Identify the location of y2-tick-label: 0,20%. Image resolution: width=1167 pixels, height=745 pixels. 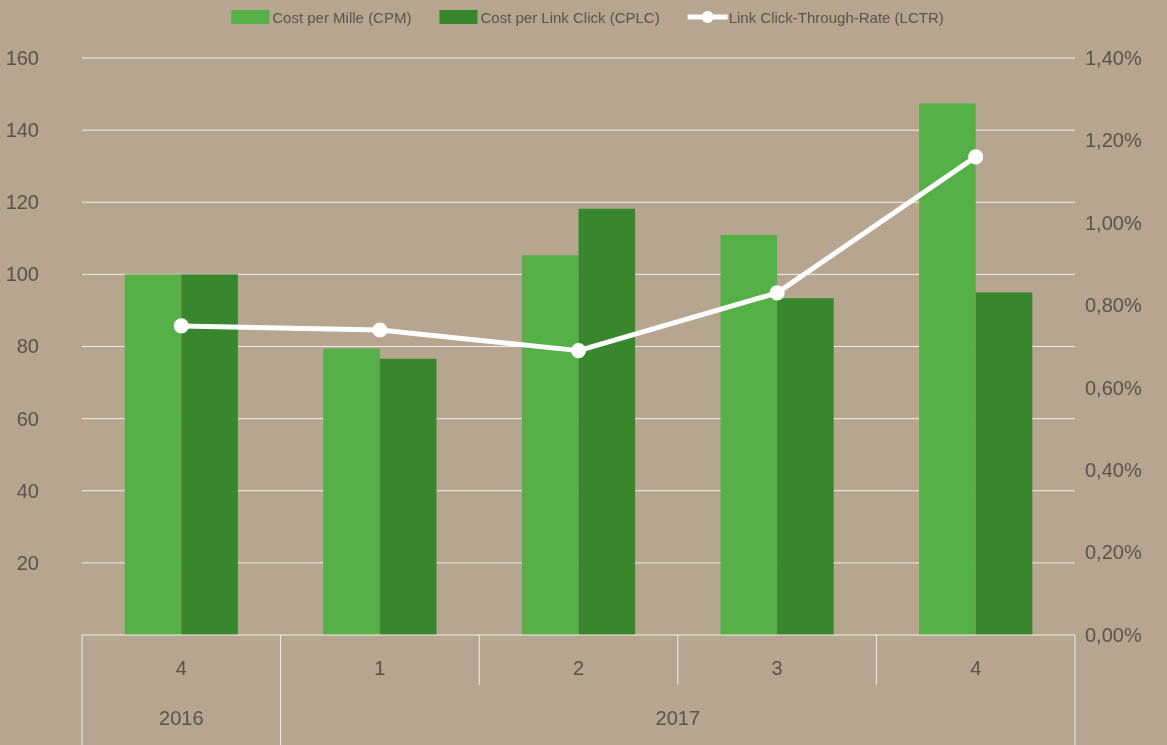
(1113, 552).